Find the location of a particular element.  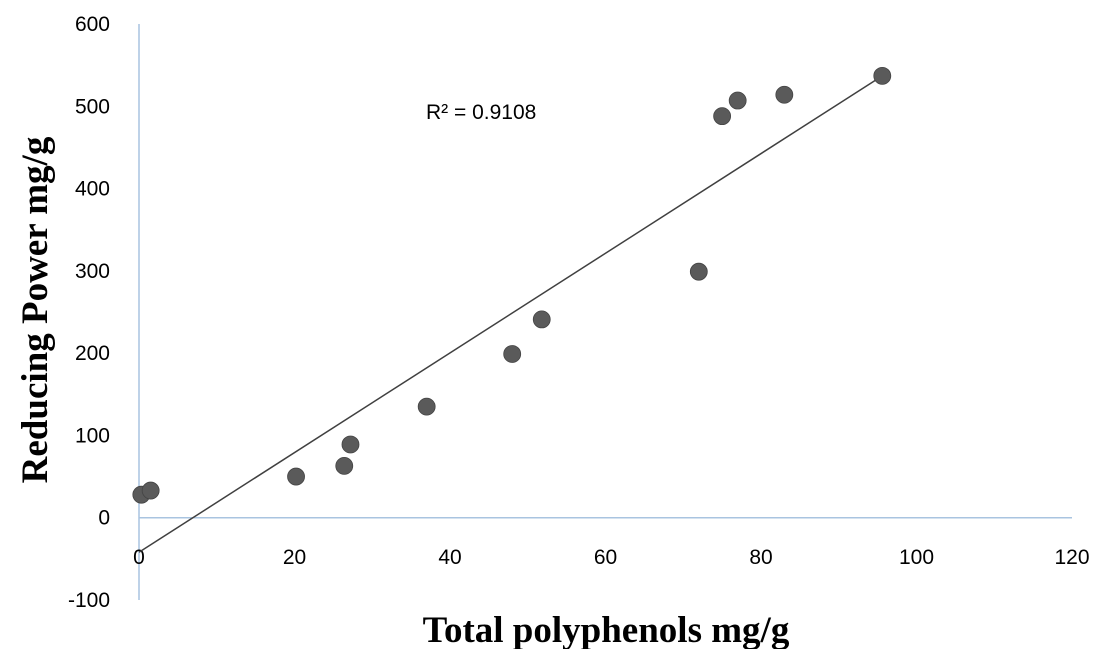

y-axis-title: Reducing Power mg/g is located at coordinates (35, 309).